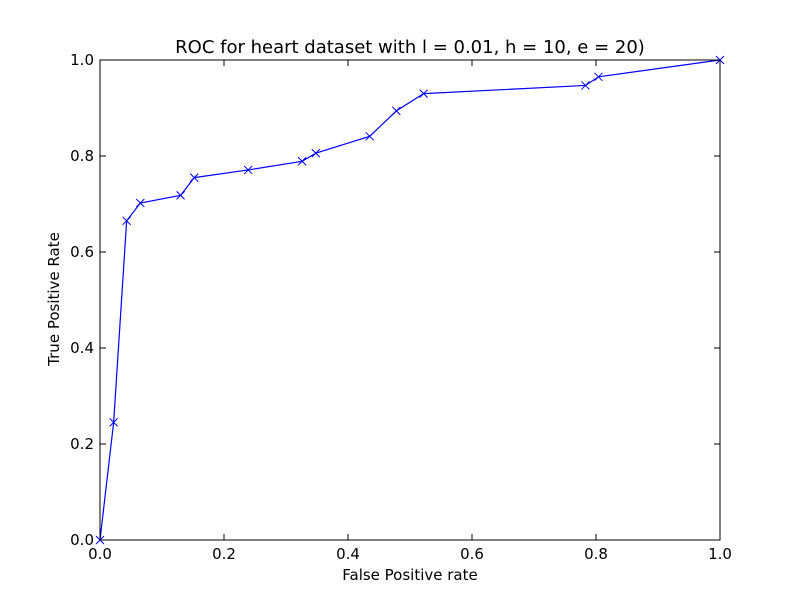  Describe the element at coordinates (596, 554) in the screenshot. I see `x-tick-label: 0.8` at that location.